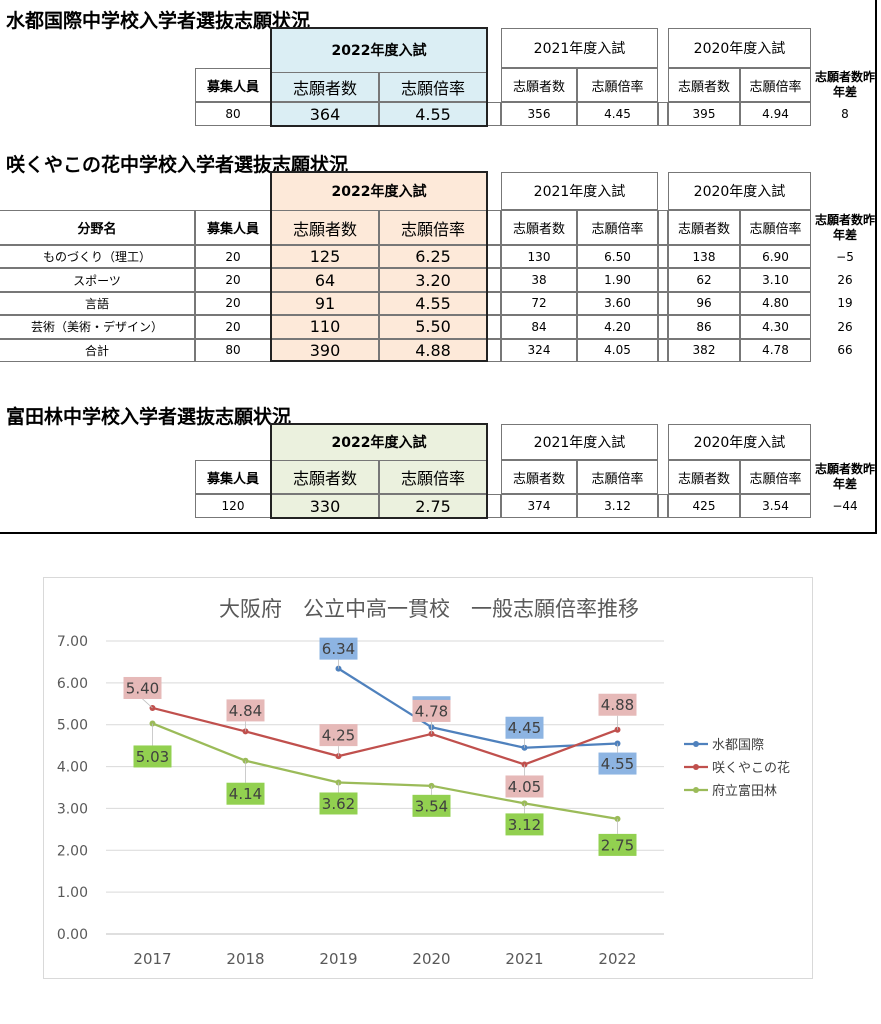 Image resolution: width=881 pixels, height=1024 pixels. Describe the element at coordinates (844, 227) in the screenshot. I see `sakuya-diff-header: 志願者数昨年差` at that location.